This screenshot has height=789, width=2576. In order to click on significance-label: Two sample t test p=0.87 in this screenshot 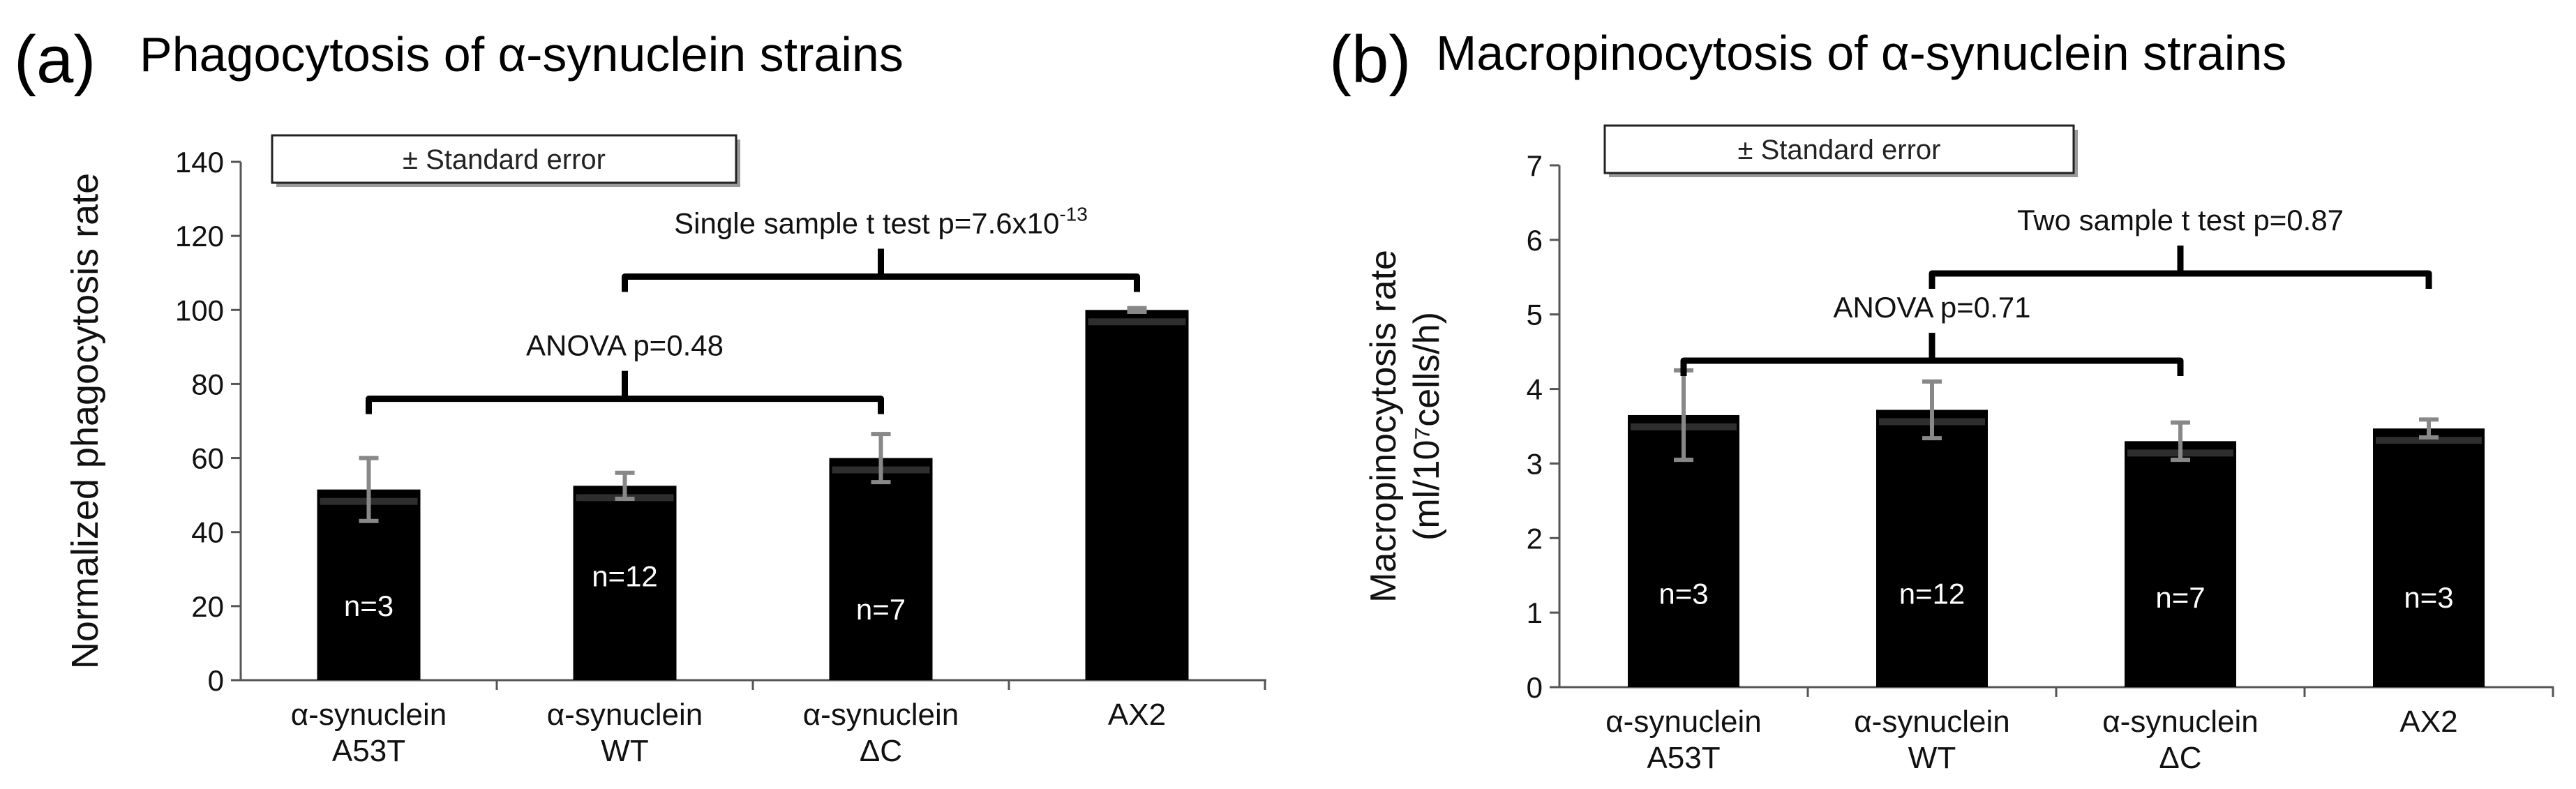, I will do `click(2180, 220)`.